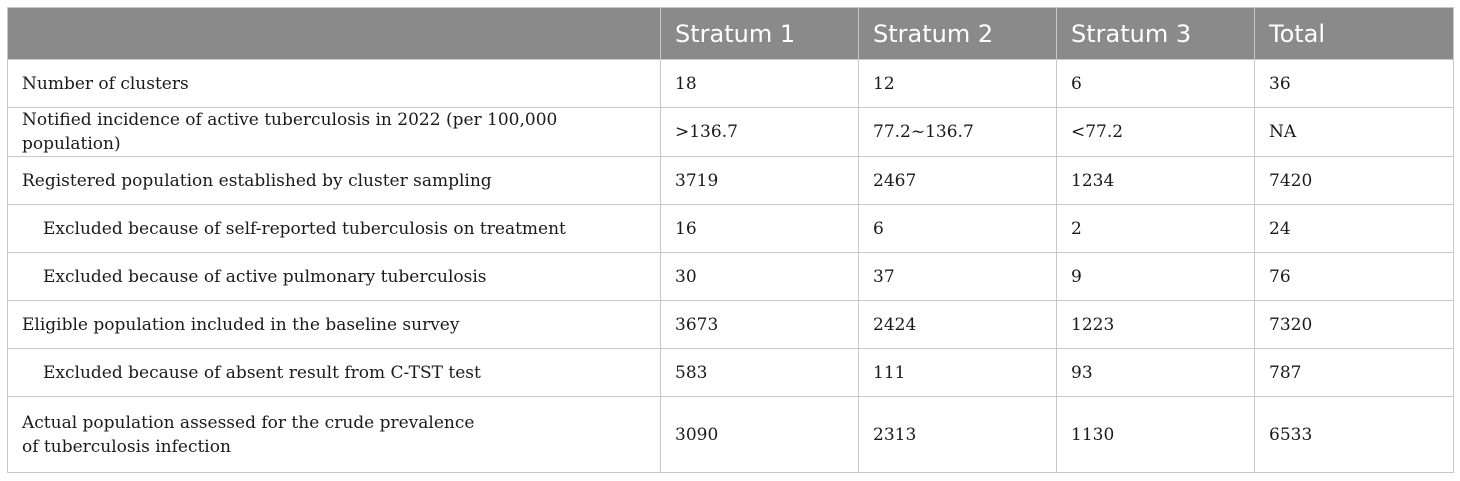  I want to click on header-cell-stratum-2: Stratum 2, so click(957, 33).